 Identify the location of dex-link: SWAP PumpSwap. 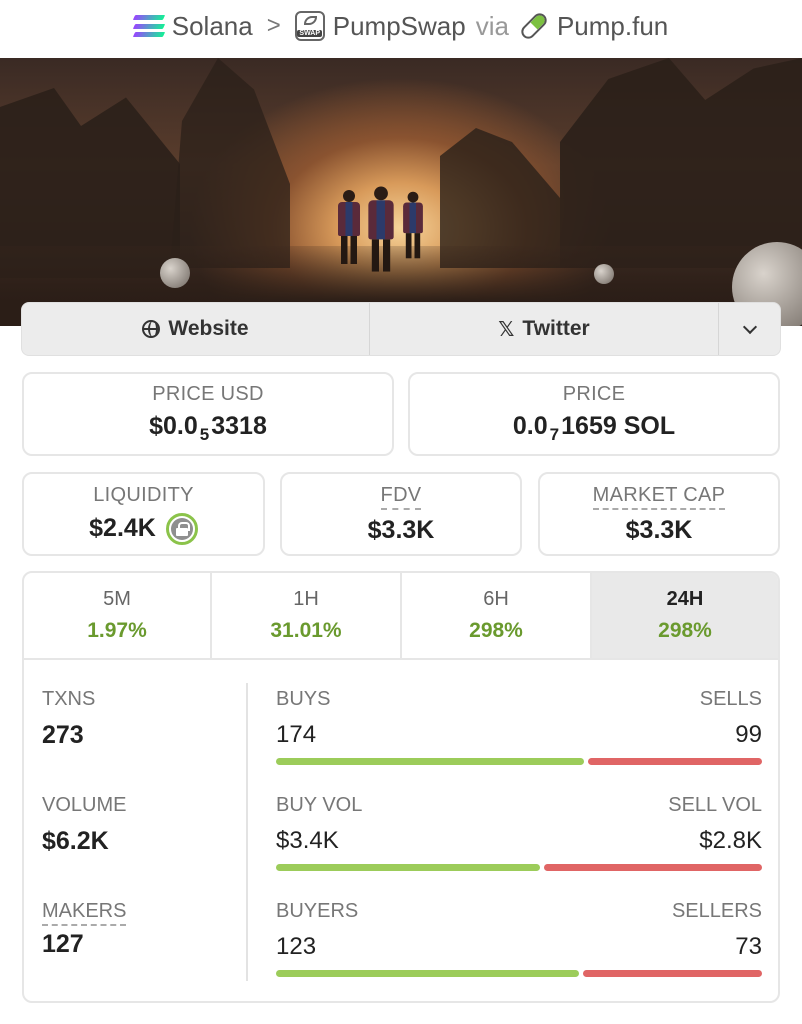
(380, 26).